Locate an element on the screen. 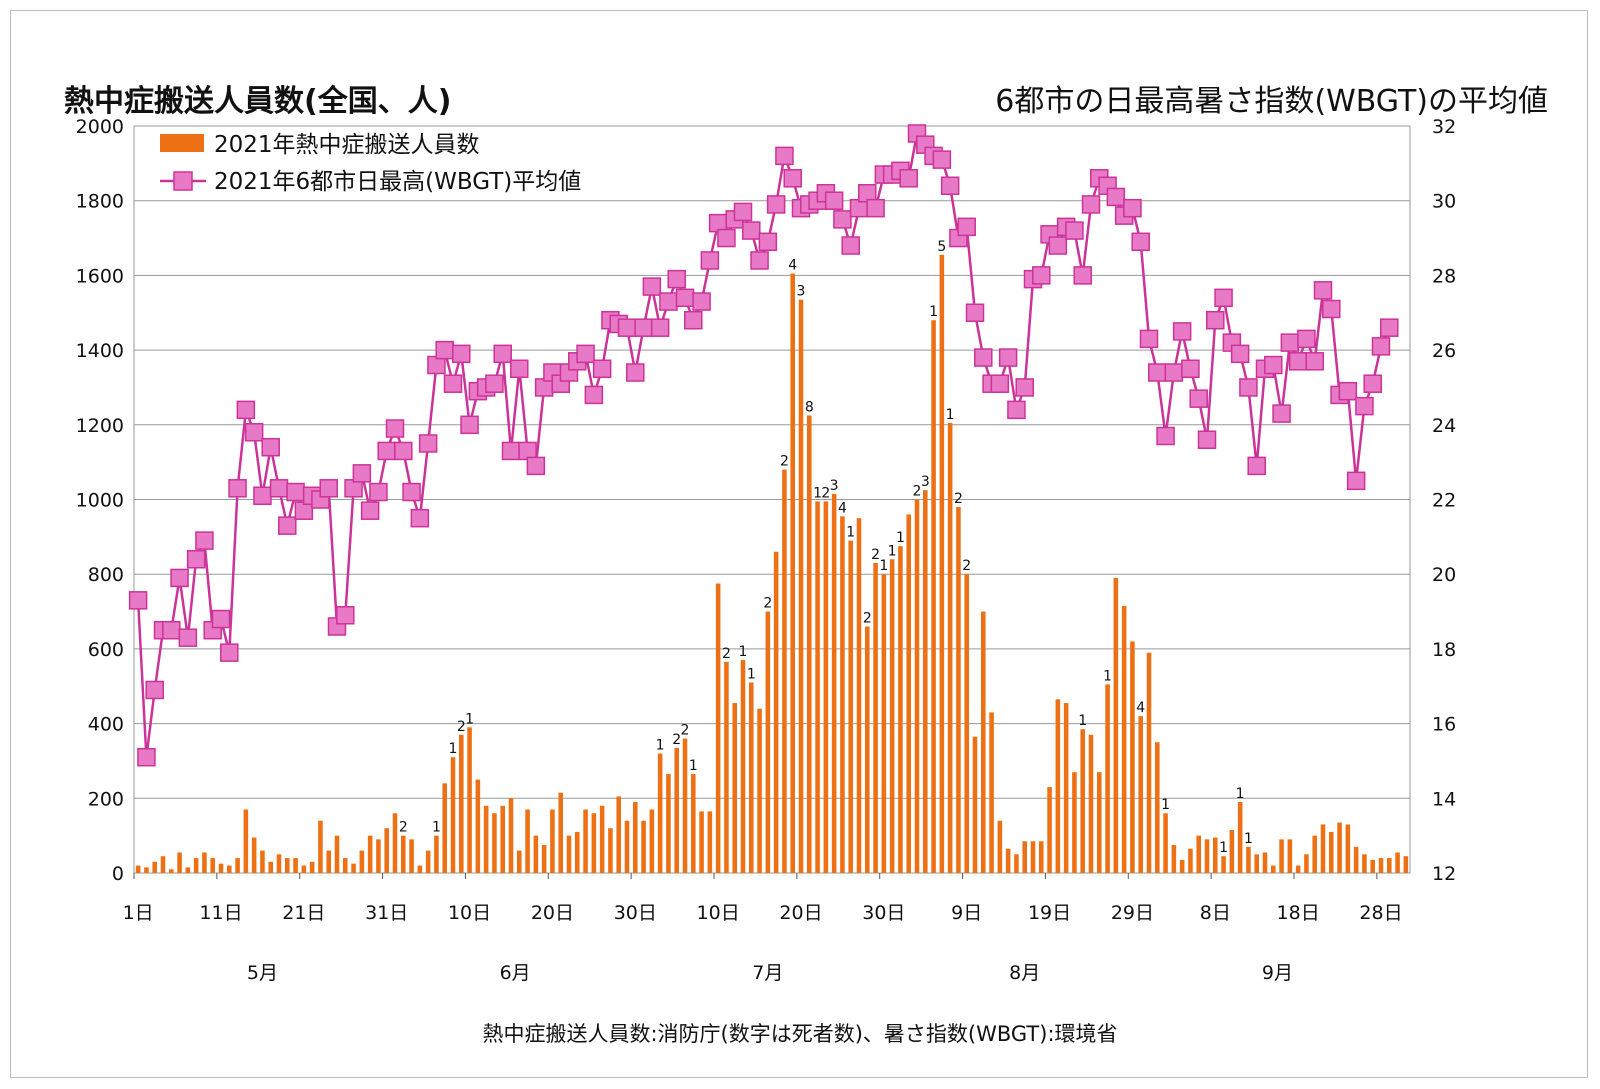  x-tick-label: 20日 is located at coordinates (552, 913).